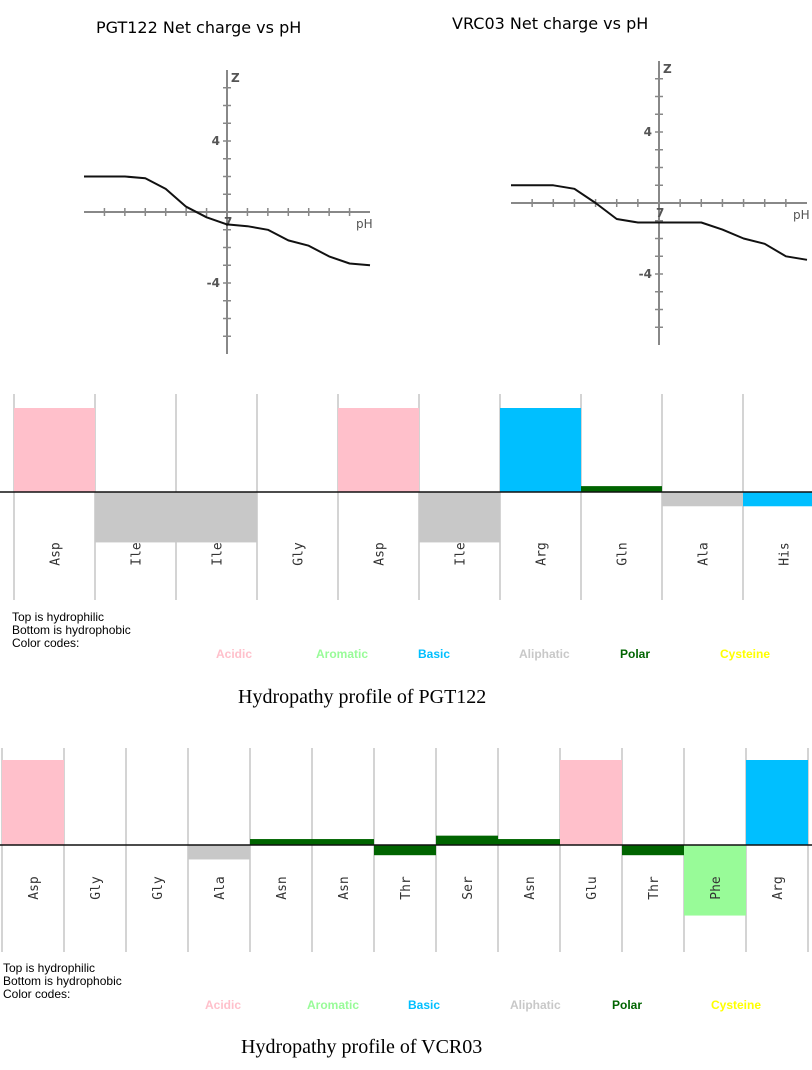 This screenshot has width=812, height=1070. I want to click on vrc03-charge-title: VRC03 Net charge vs pH, so click(550, 23).